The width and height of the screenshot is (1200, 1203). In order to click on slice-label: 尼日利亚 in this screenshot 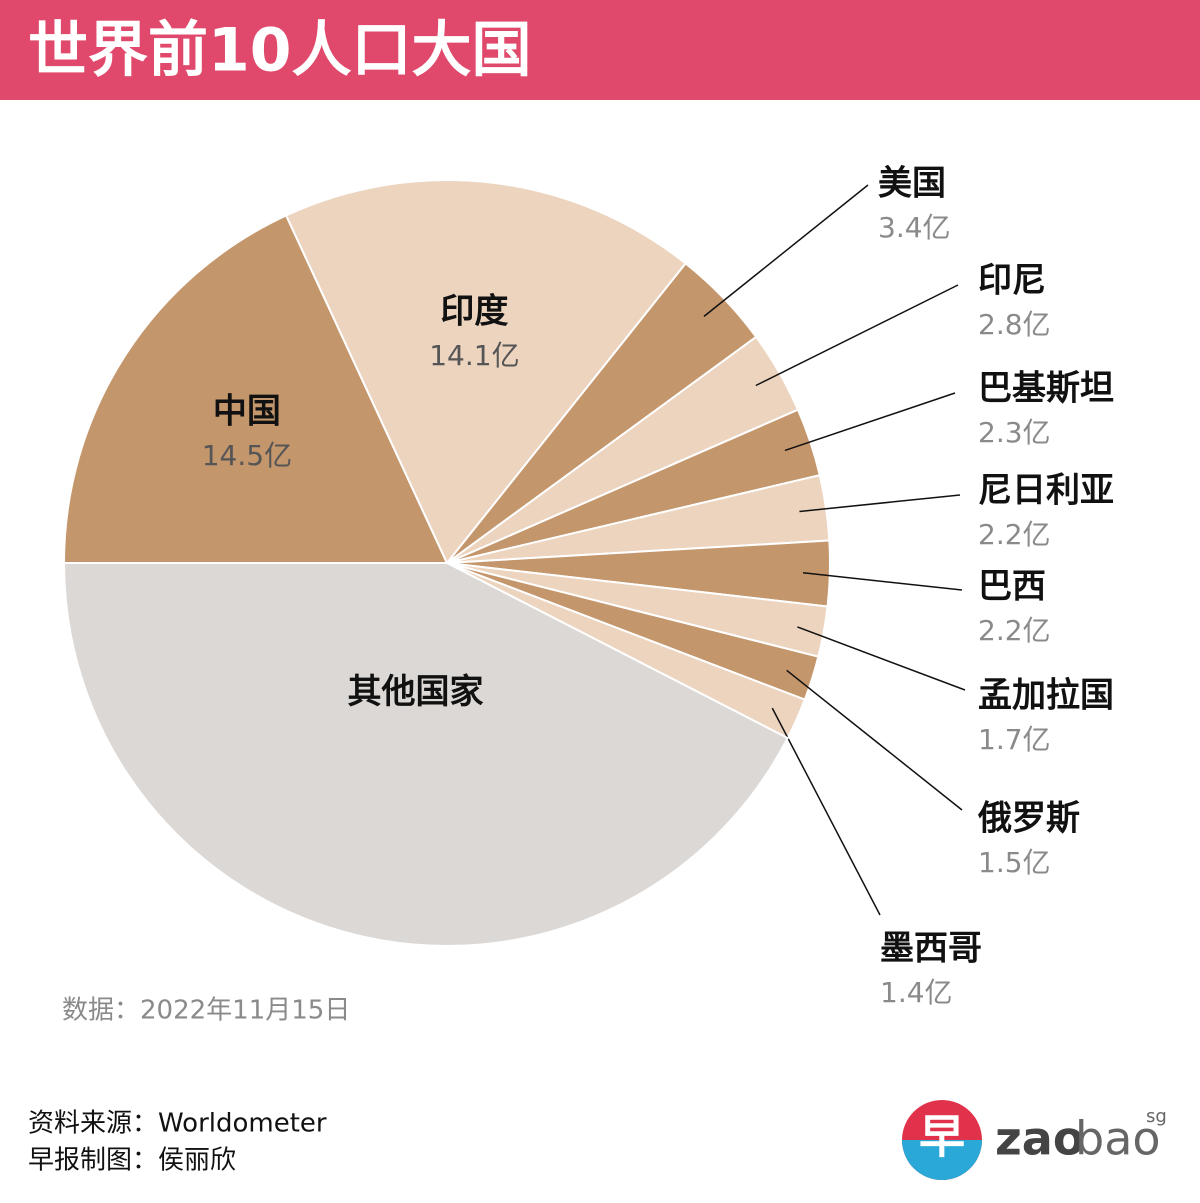, I will do `click(1046, 491)`.